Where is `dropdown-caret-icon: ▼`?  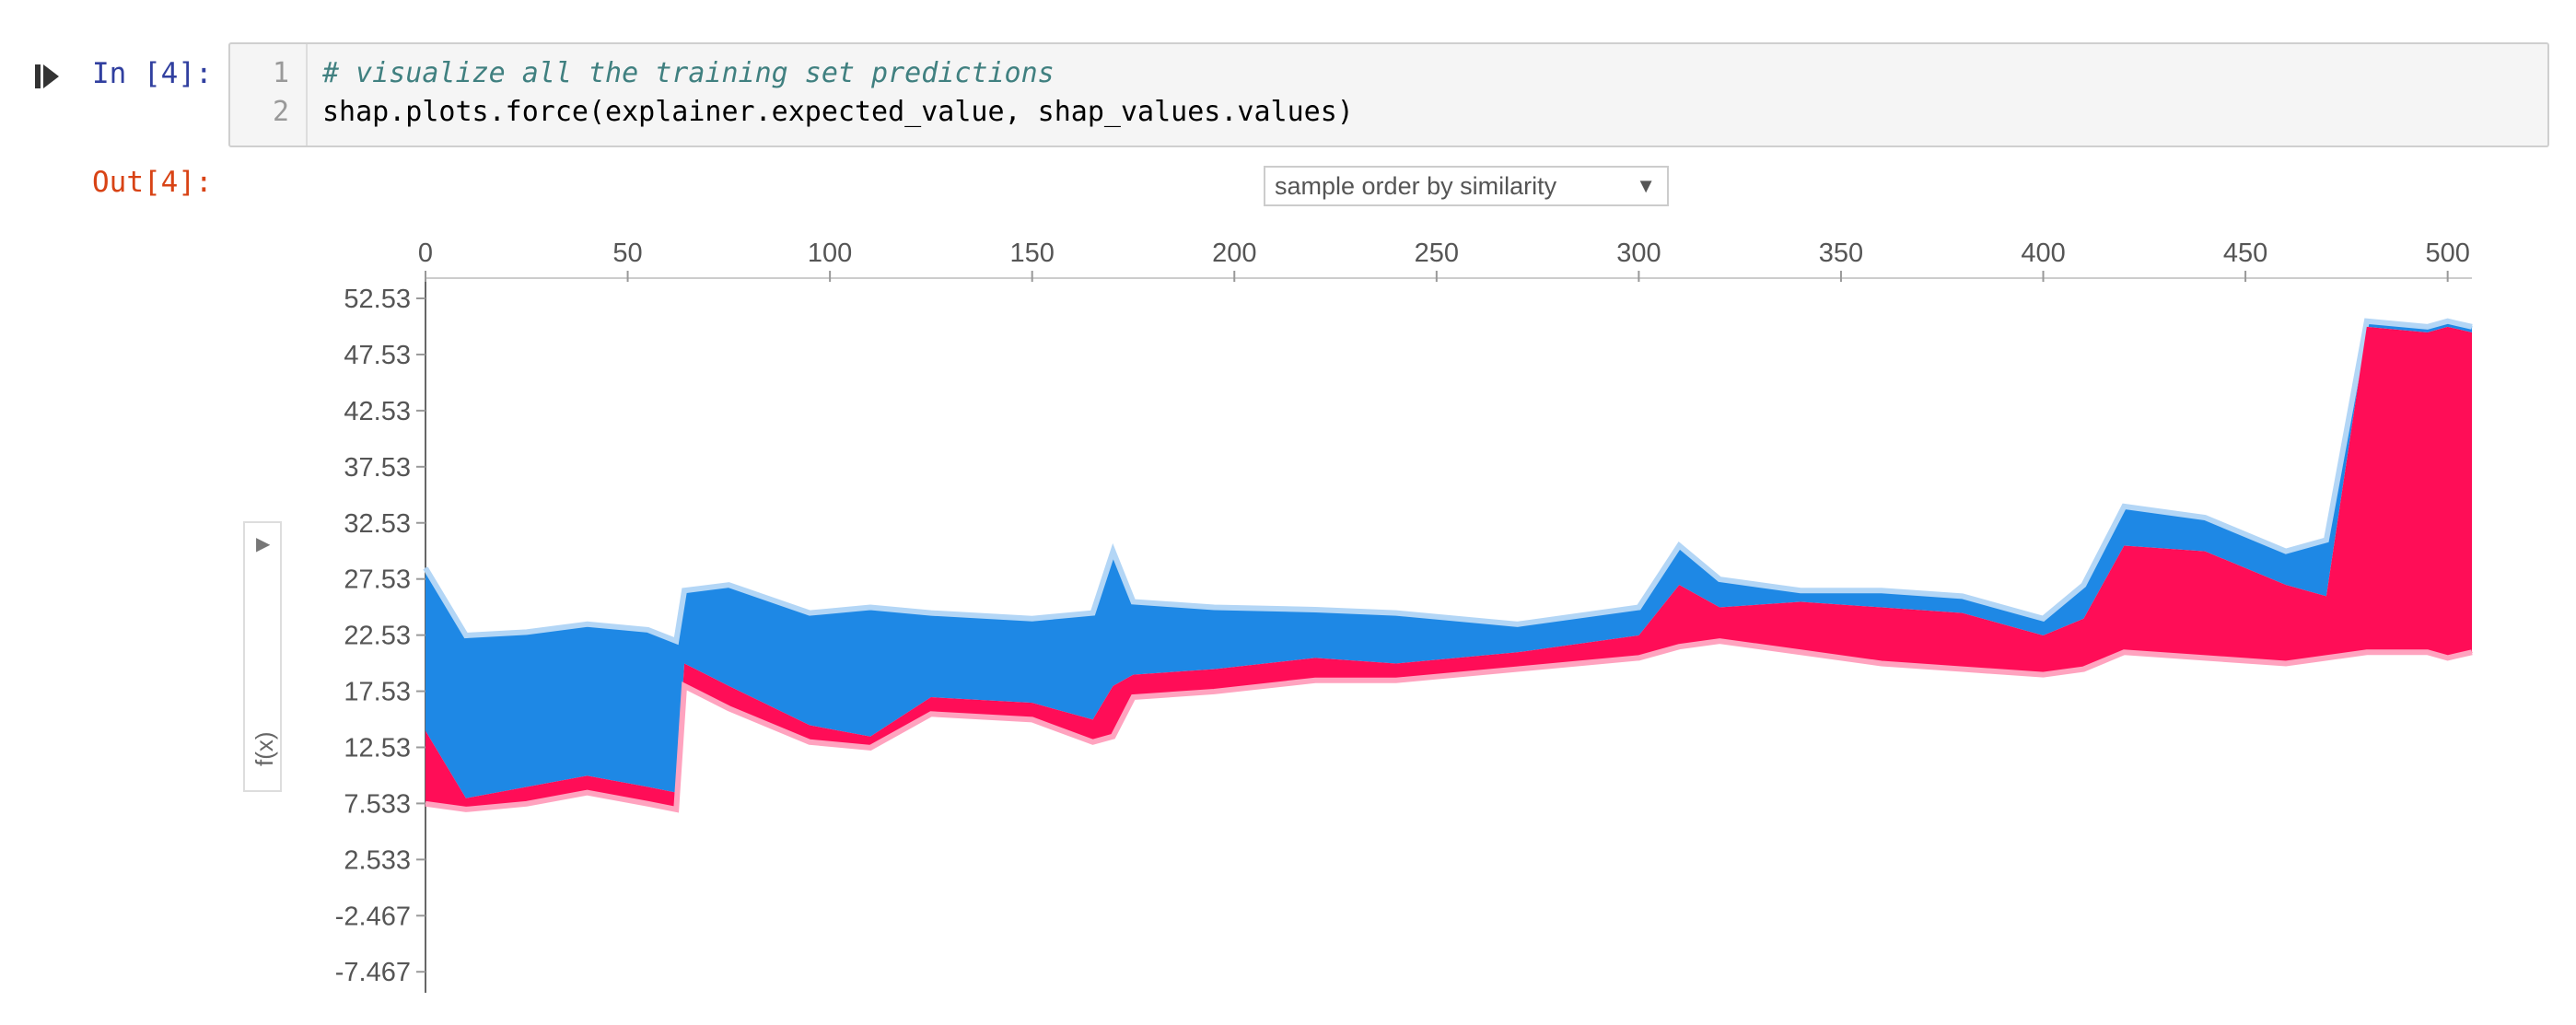
dropdown-caret-icon: ▼ is located at coordinates (1646, 185).